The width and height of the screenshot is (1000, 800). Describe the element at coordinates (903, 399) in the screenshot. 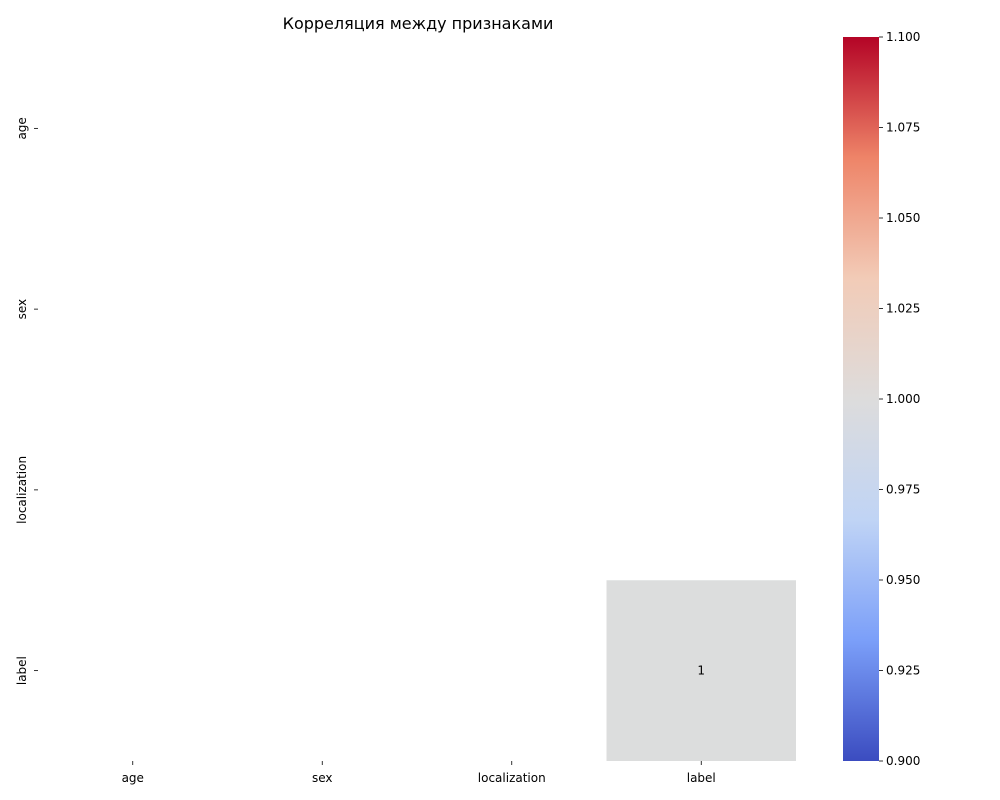

I see `colorbar-tick-label: 1.000` at that location.